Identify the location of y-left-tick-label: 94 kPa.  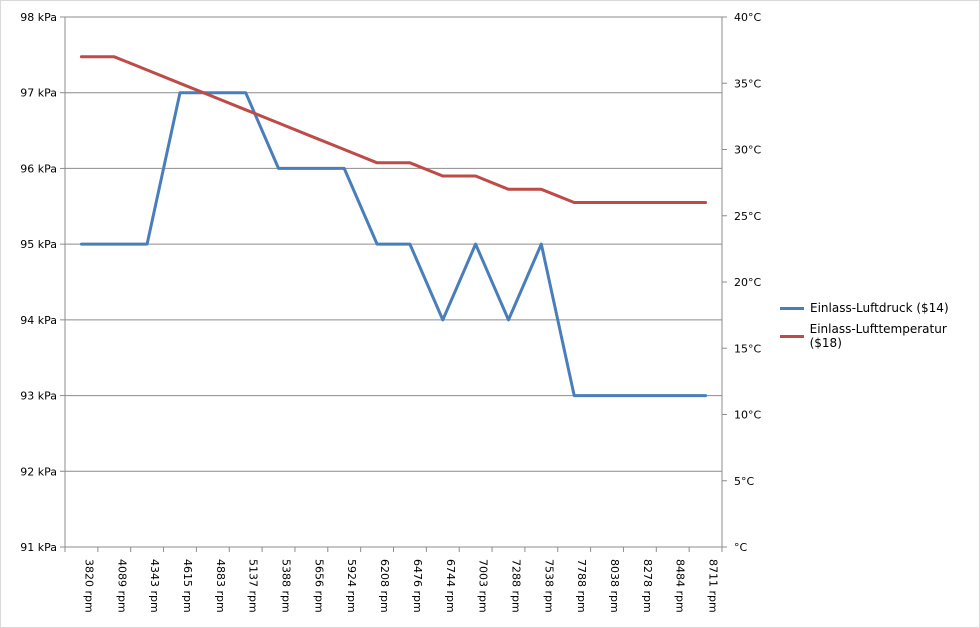
(38, 320).